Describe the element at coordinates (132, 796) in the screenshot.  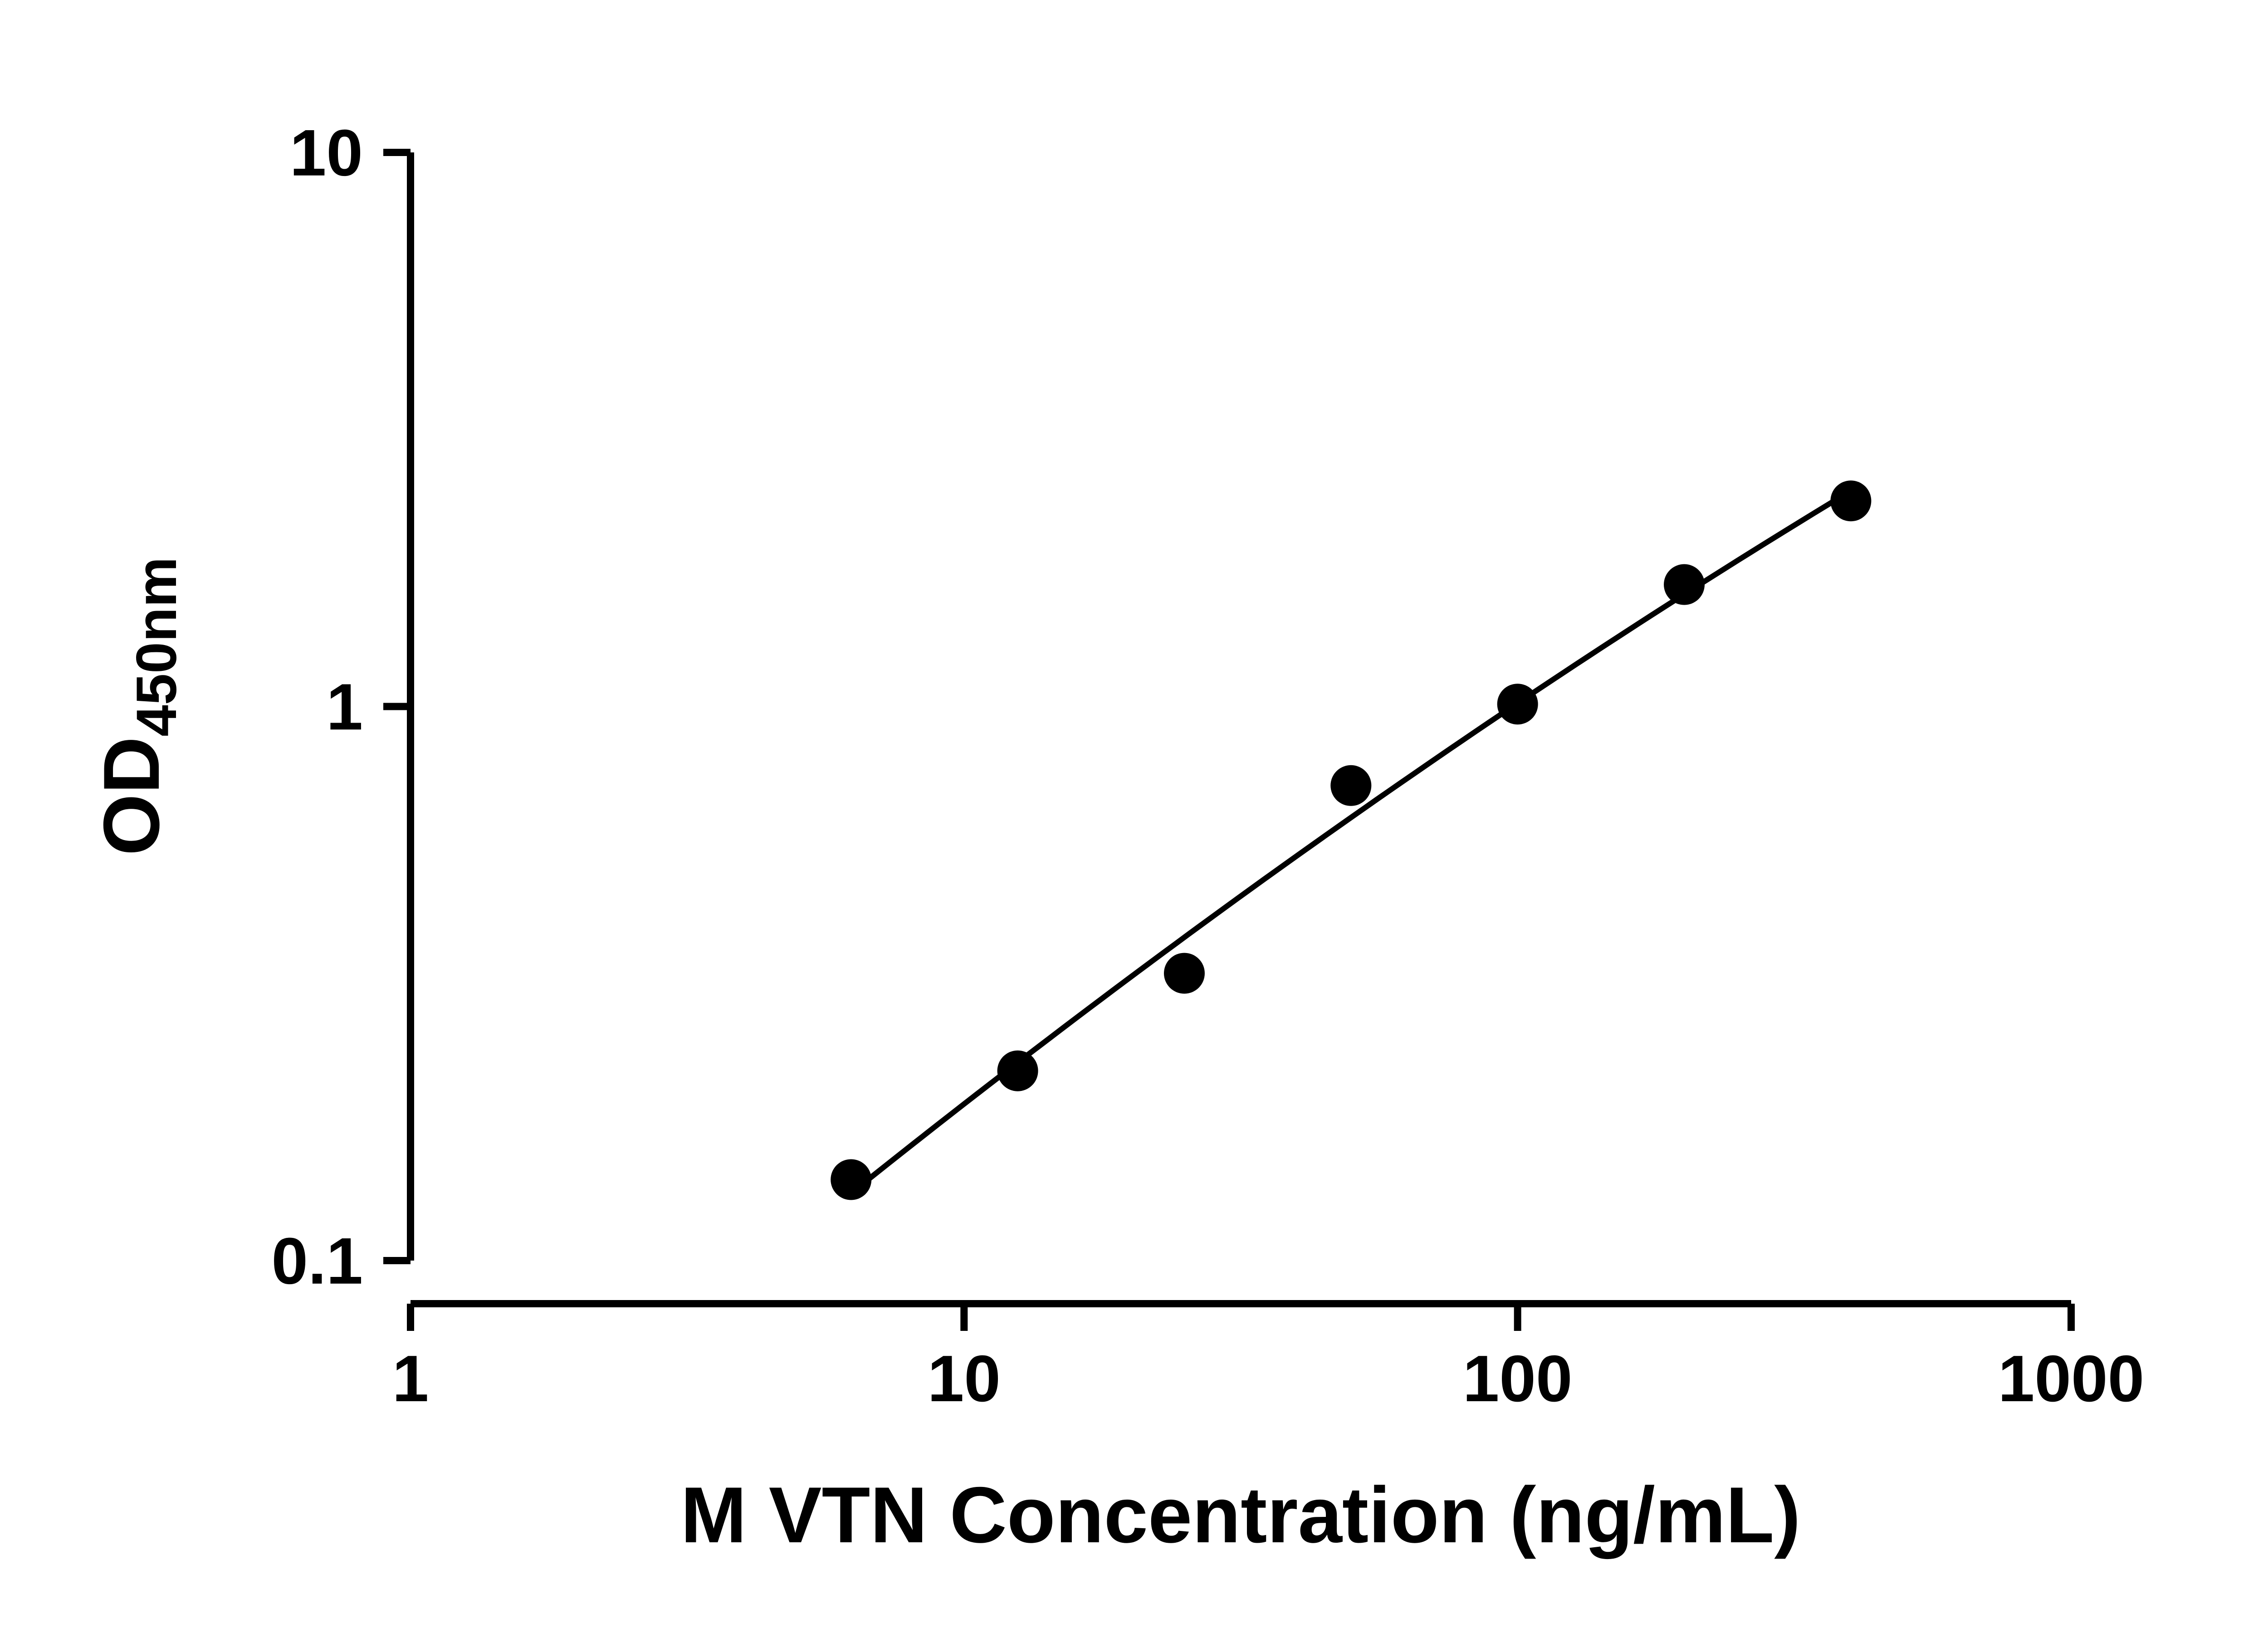
I see `y-axis-label-main: OD` at that location.